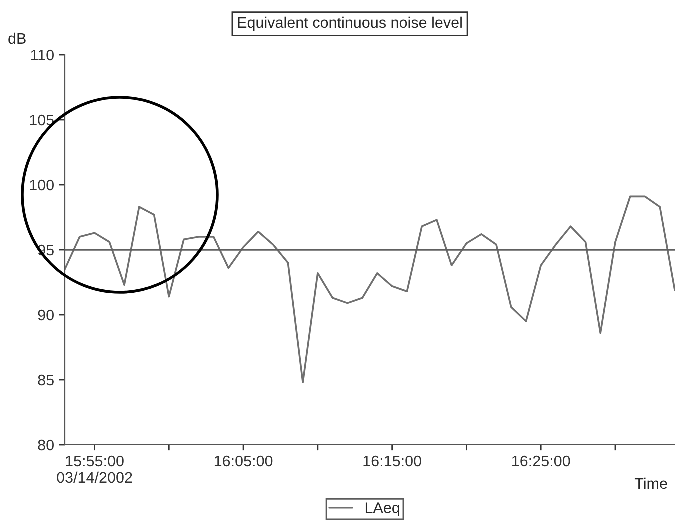 This screenshot has height=521, width=675. I want to click on x-tick-label: 16:15:00, so click(393, 461).